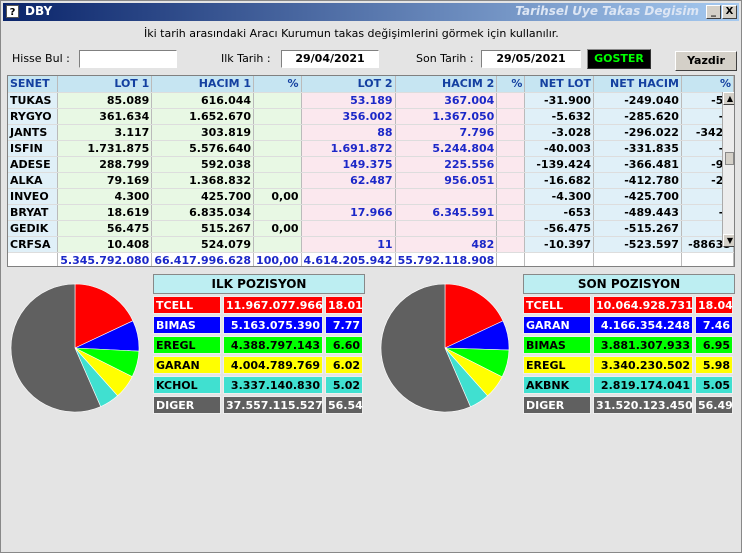 This screenshot has height=553, width=742. I want to click on column-header: SENET, so click(33, 84).